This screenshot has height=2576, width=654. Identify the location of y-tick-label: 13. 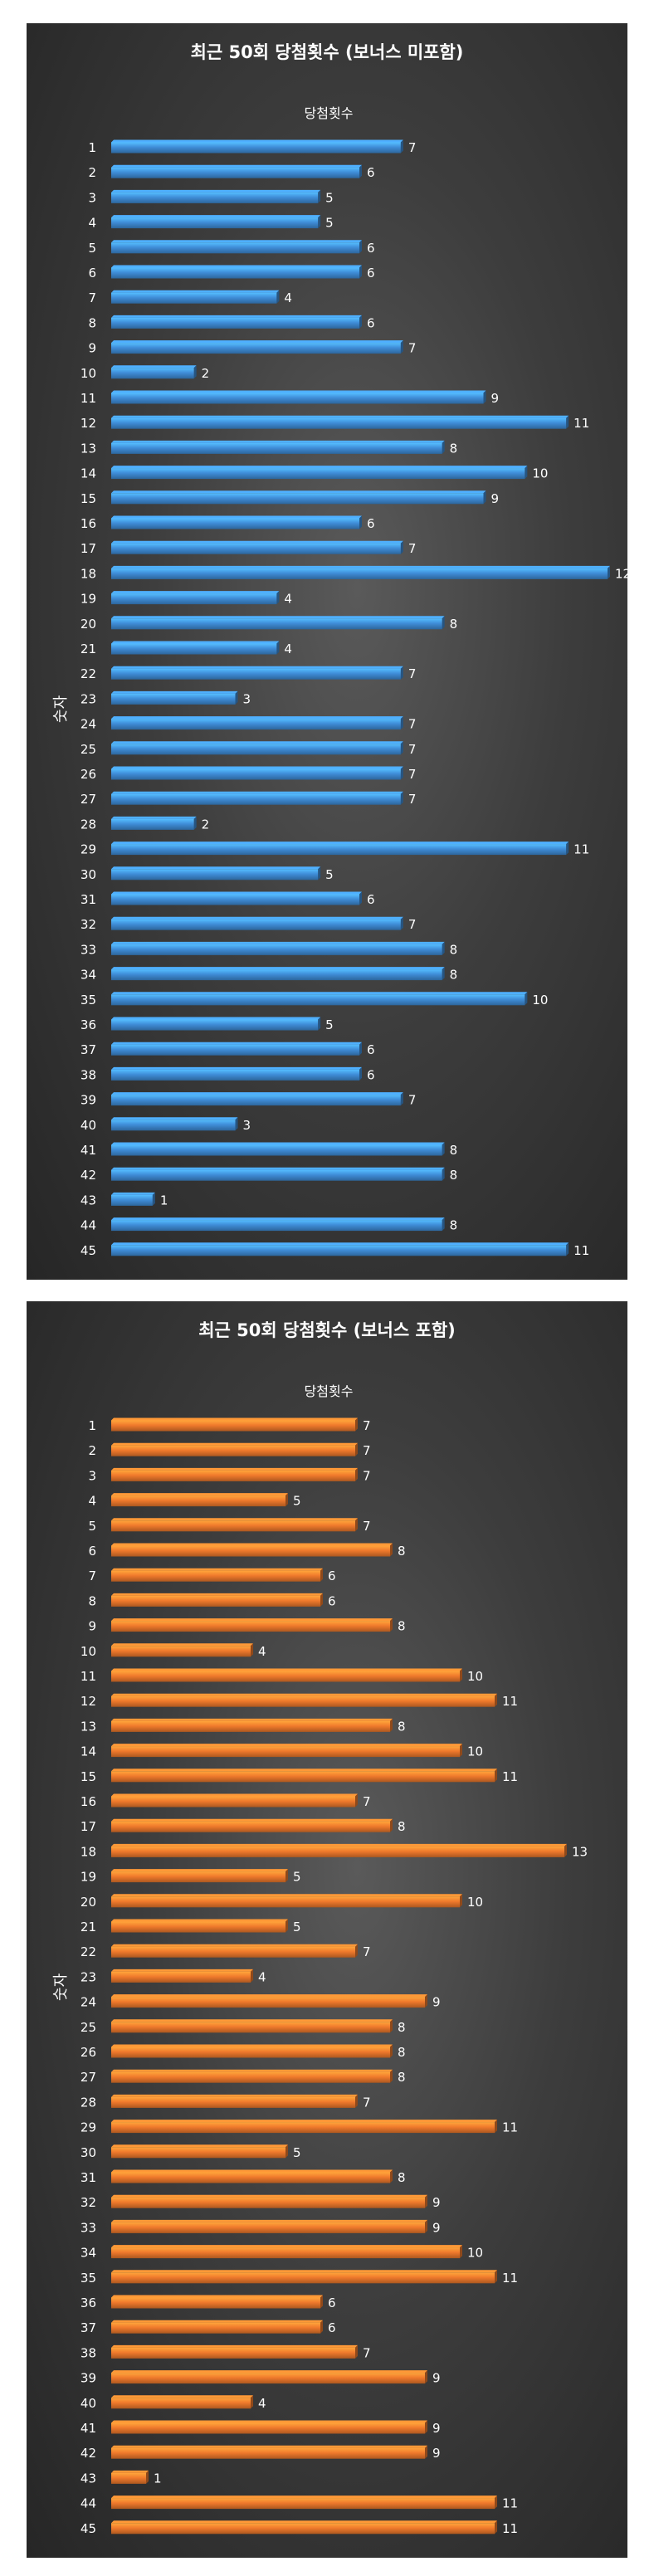
(88, 449).